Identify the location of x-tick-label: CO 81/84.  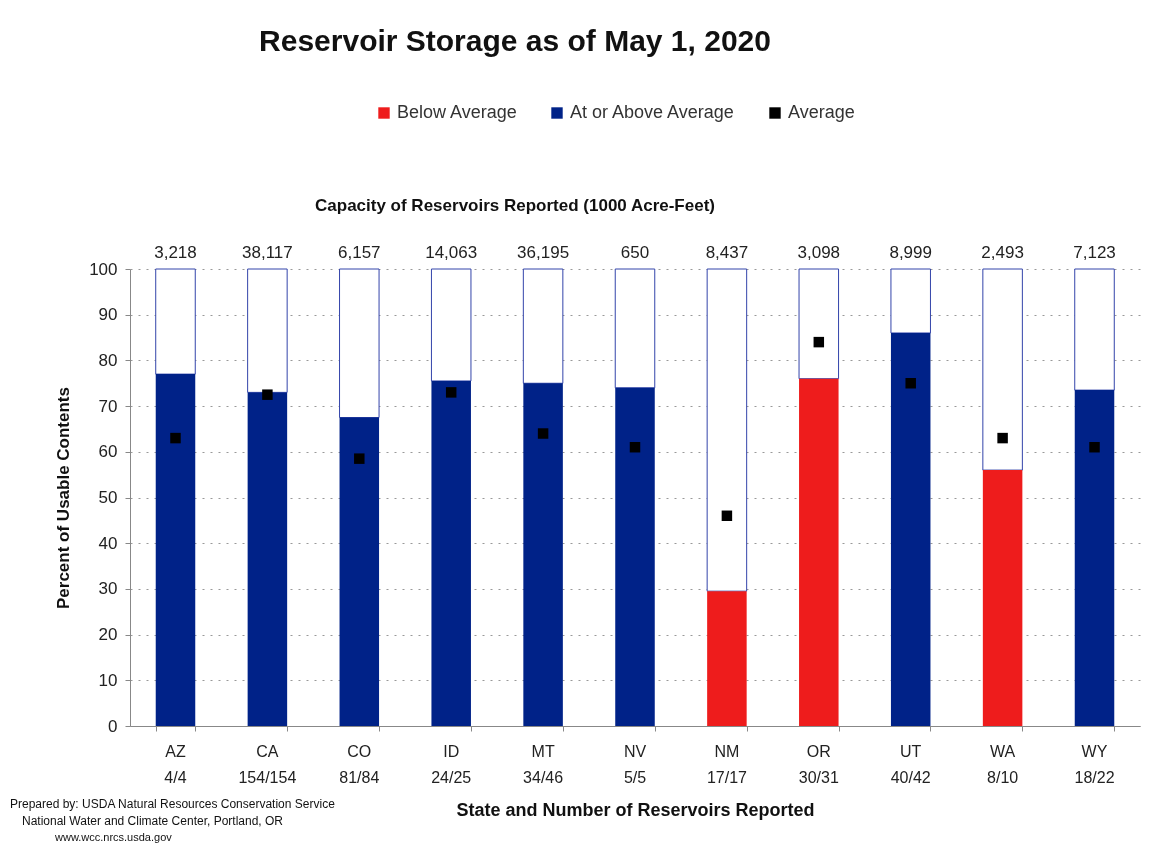
(359, 764).